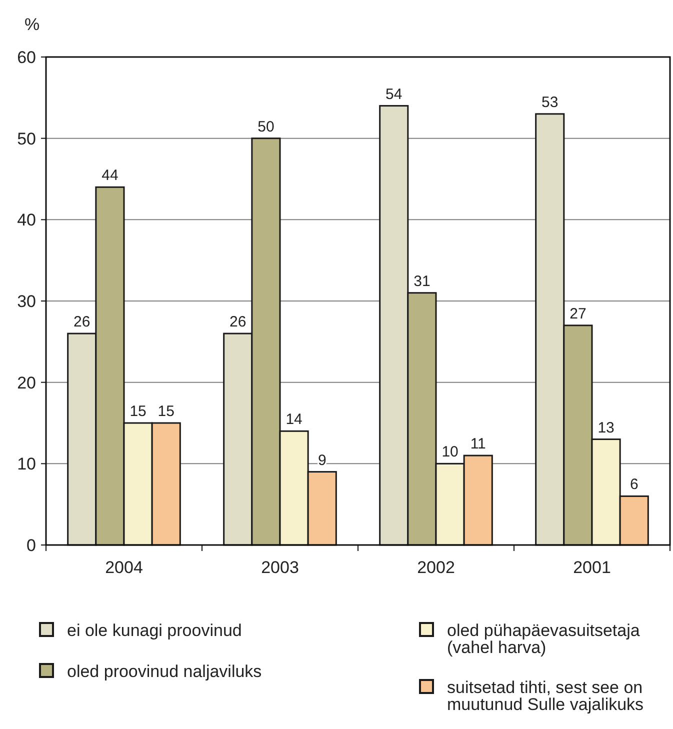  I want to click on y-tick-label: 40, so click(26, 220).